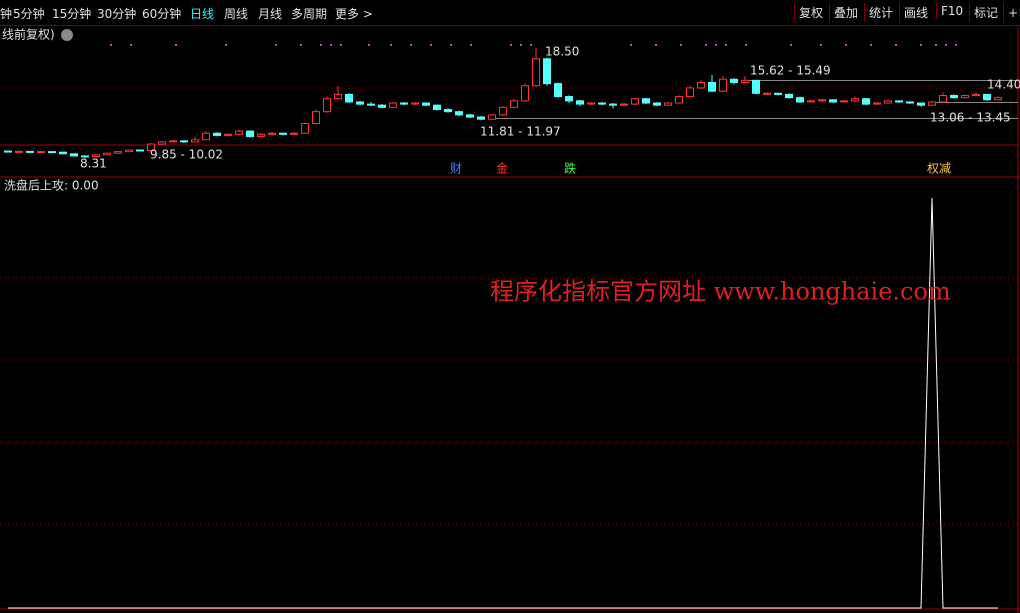  I want to click on dropdown, so click(67, 35).